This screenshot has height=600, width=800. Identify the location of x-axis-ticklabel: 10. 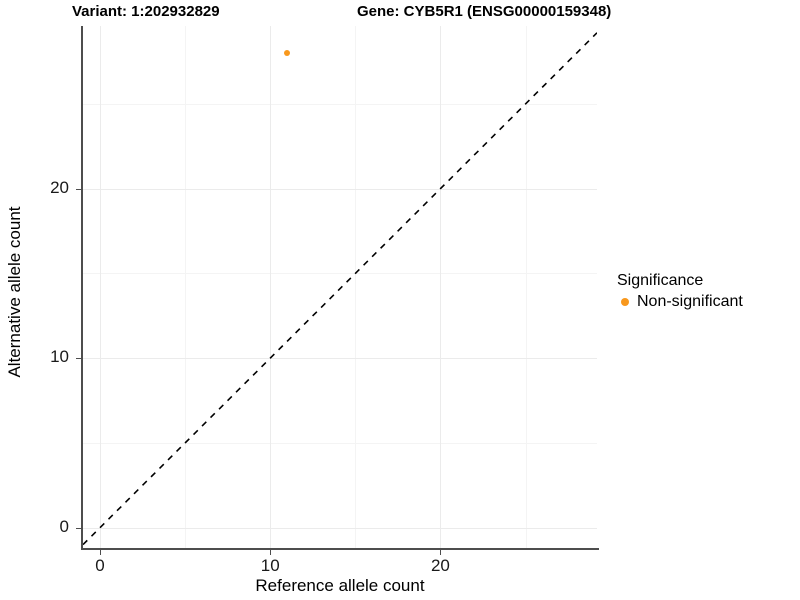
(270, 565).